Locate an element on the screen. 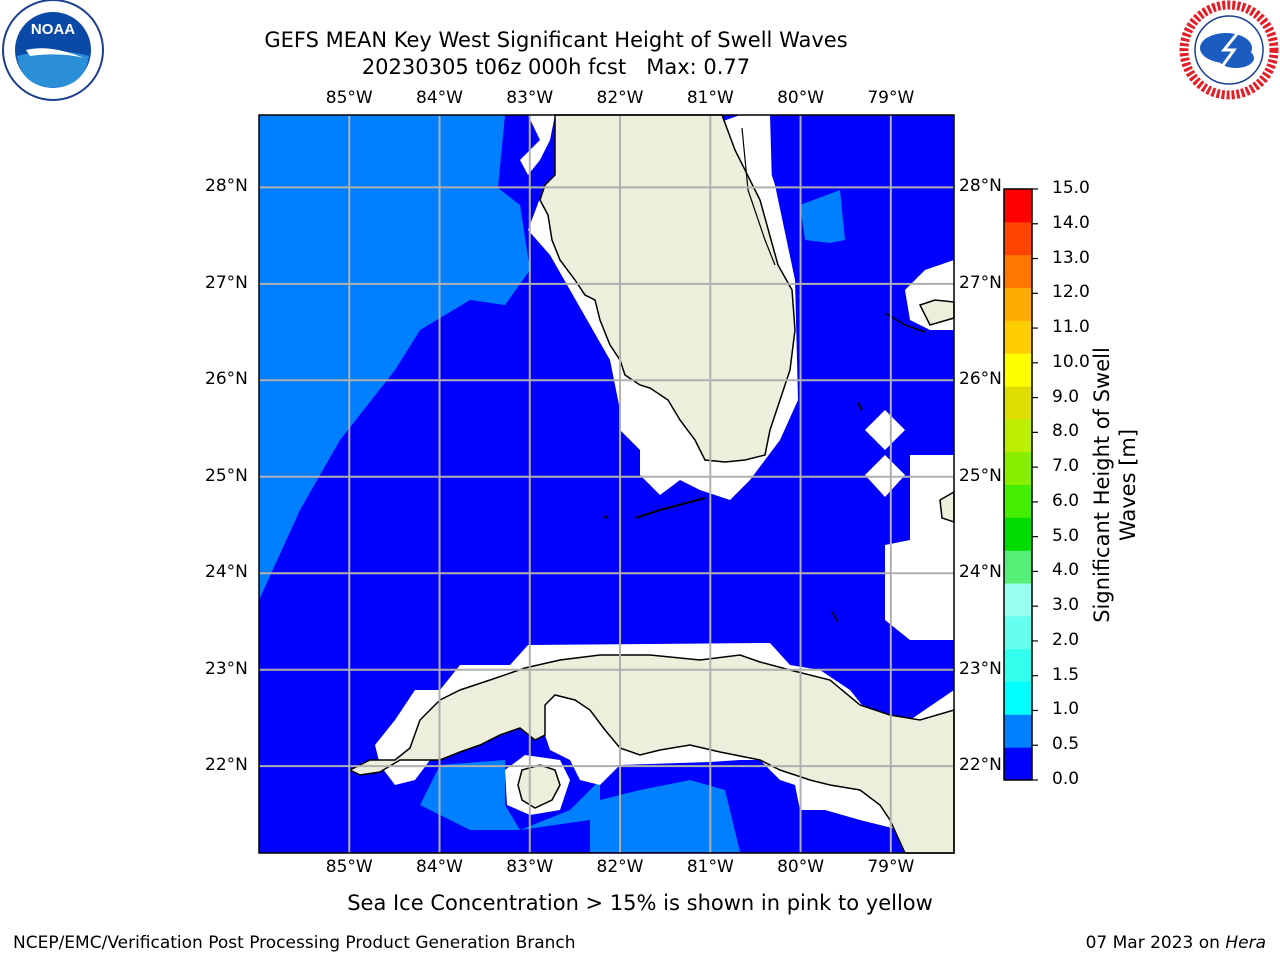 The image size is (1280, 960). colorbar-tick-label: 5.0 is located at coordinates (1066, 535).